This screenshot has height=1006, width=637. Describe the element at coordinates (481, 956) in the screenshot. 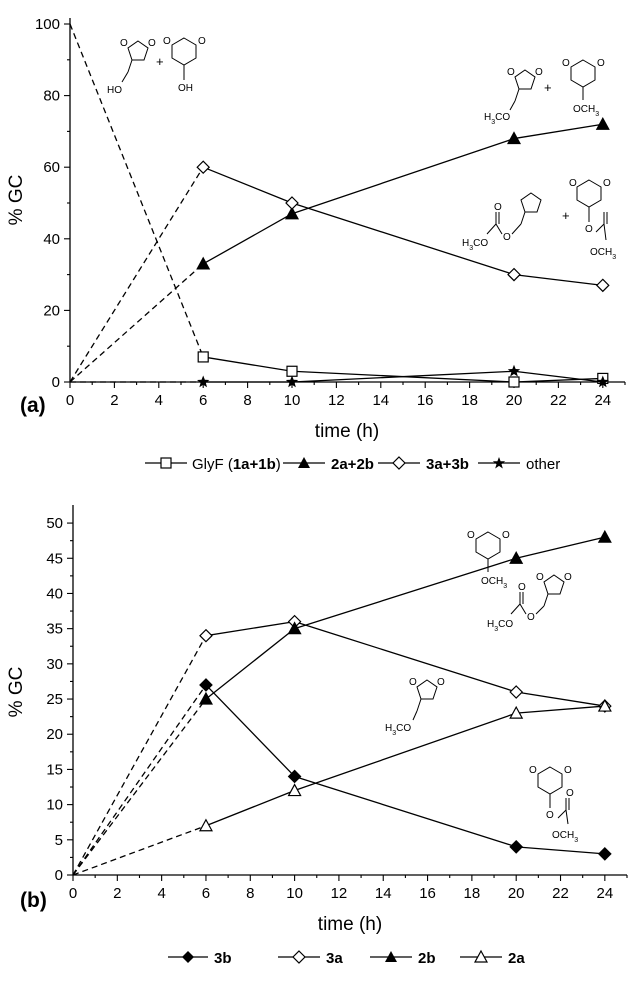

I see `legend-marker-2a` at that location.